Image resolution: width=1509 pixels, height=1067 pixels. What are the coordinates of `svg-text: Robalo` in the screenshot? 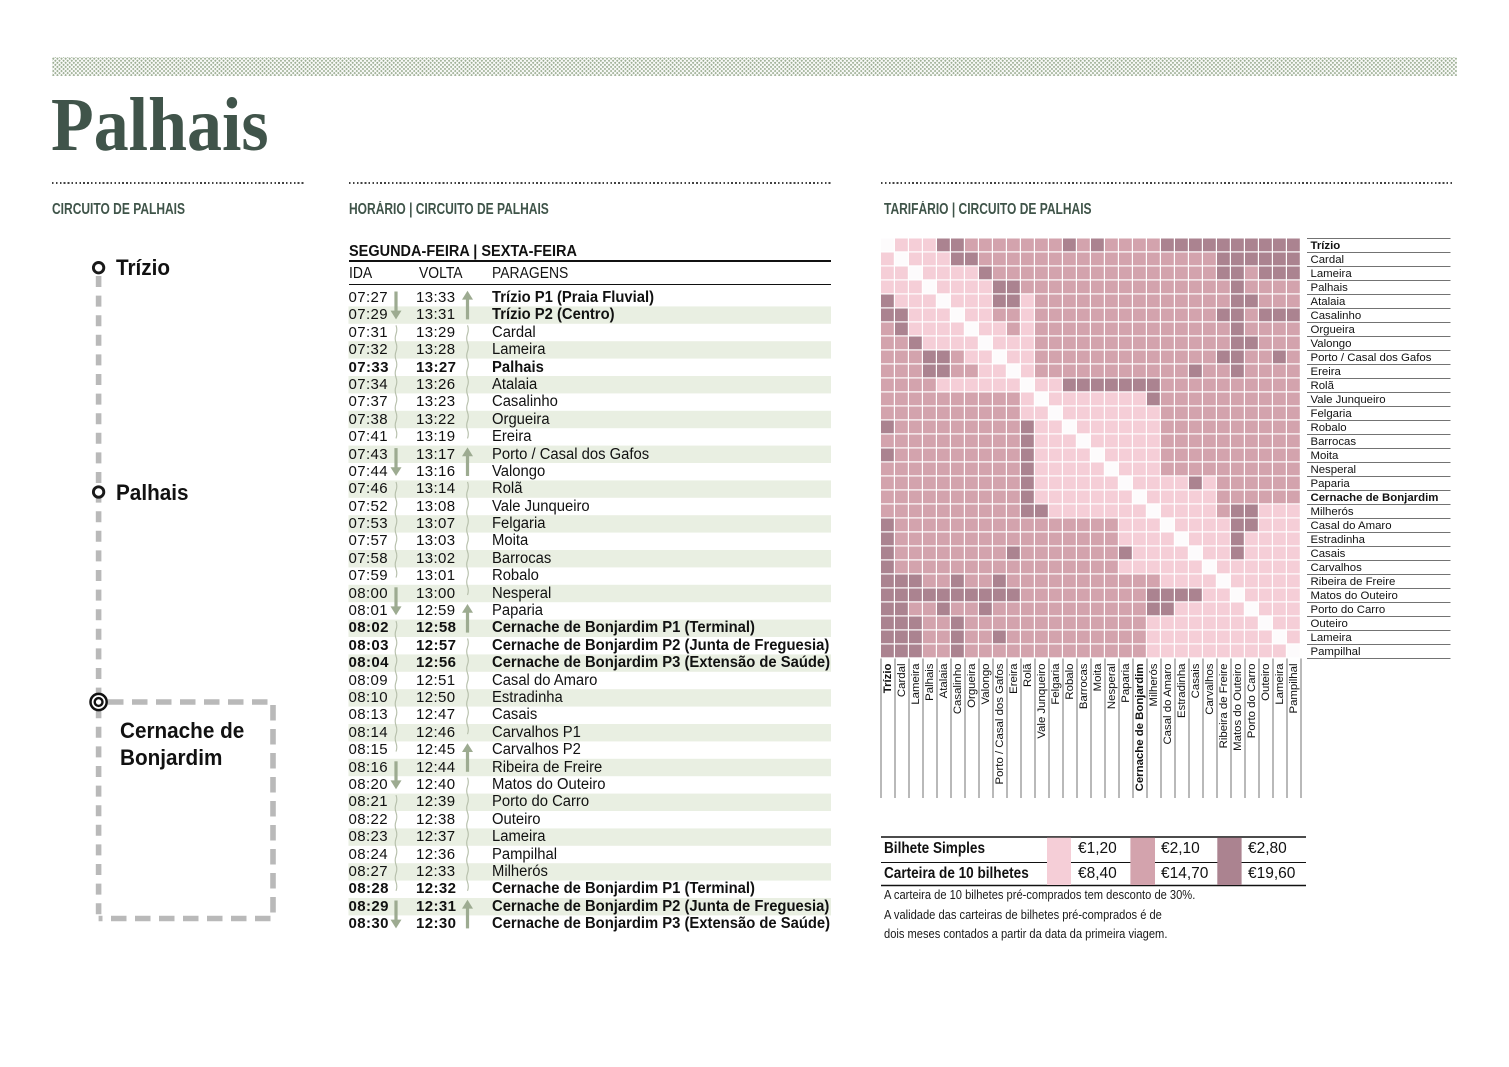 It's located at (1070, 682).